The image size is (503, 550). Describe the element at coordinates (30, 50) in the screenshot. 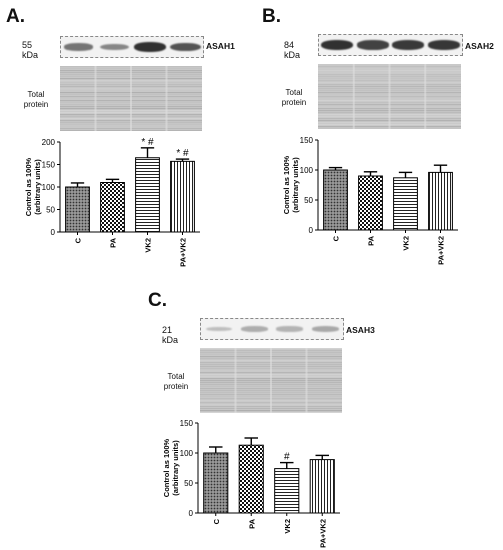

I see `molecular-weight-a: 55 kDa` at that location.